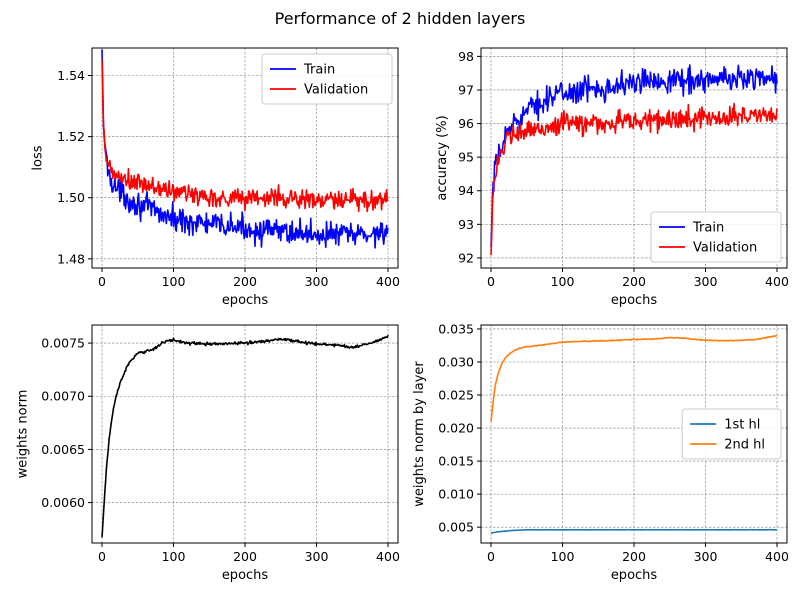  I want to click on y-tick-label: 93, so click(466, 224).